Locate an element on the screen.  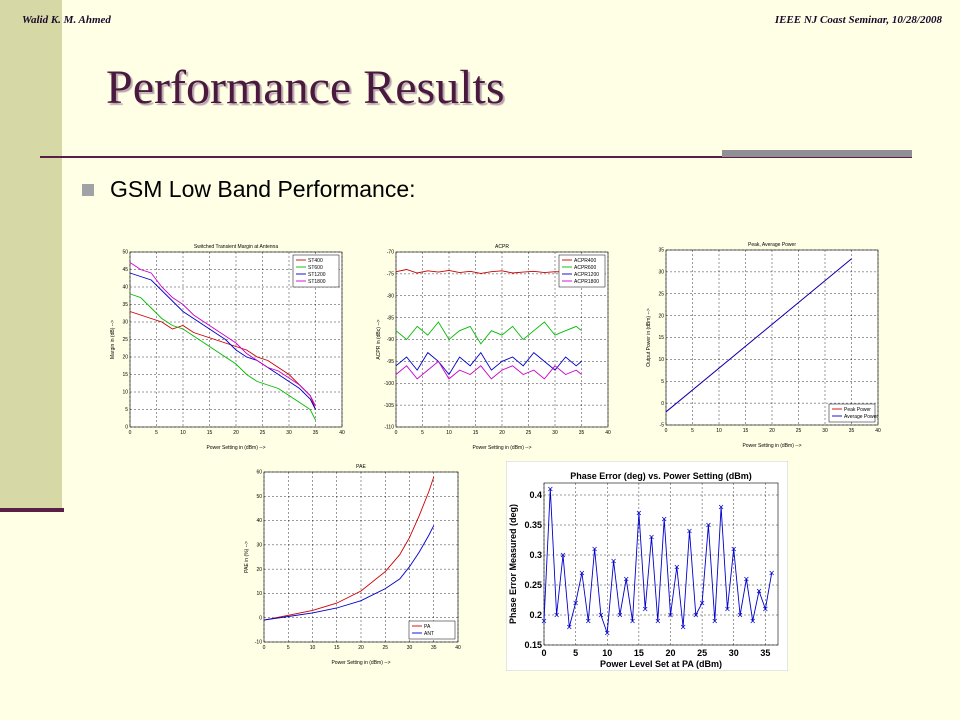
legend-box is located at coordinates (432, 630).